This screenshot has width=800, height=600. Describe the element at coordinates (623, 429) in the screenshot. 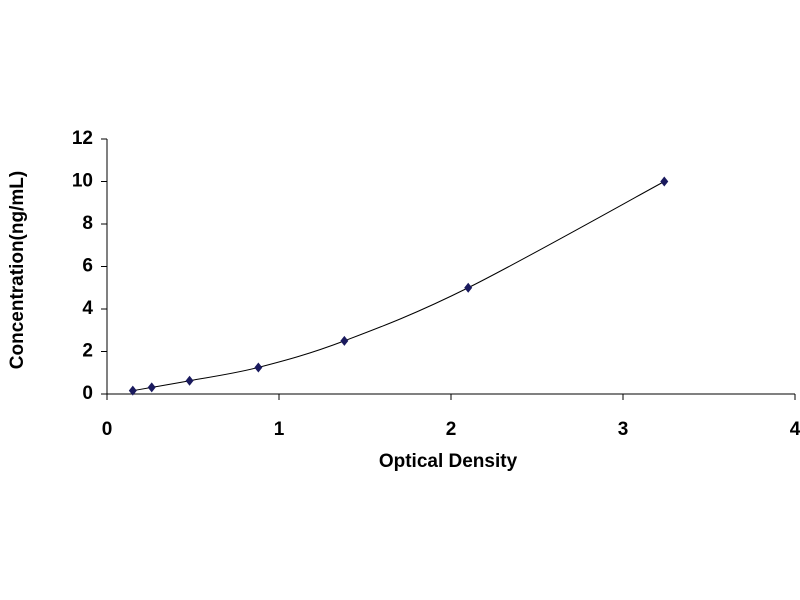

I see `x-tick-label: 3` at that location.